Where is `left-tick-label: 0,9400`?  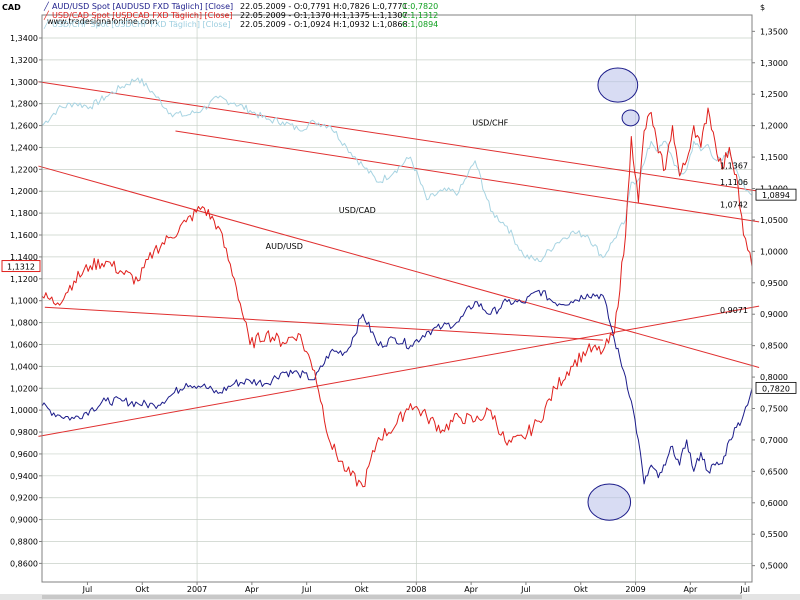
left-tick-label: 0,9400 is located at coordinates (24, 476).